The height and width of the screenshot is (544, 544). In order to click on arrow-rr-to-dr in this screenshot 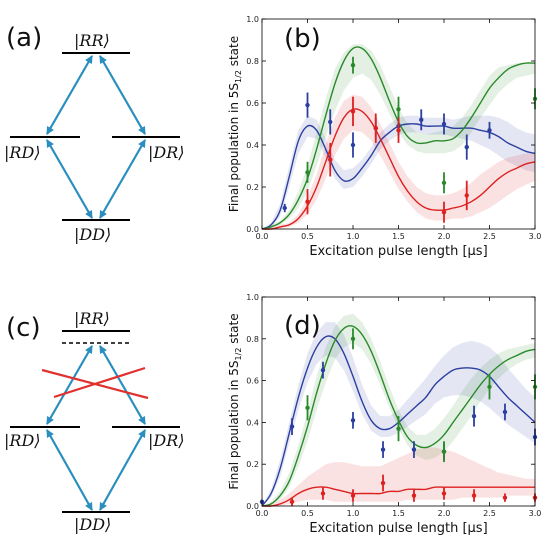, I will do `click(122, 95)`.